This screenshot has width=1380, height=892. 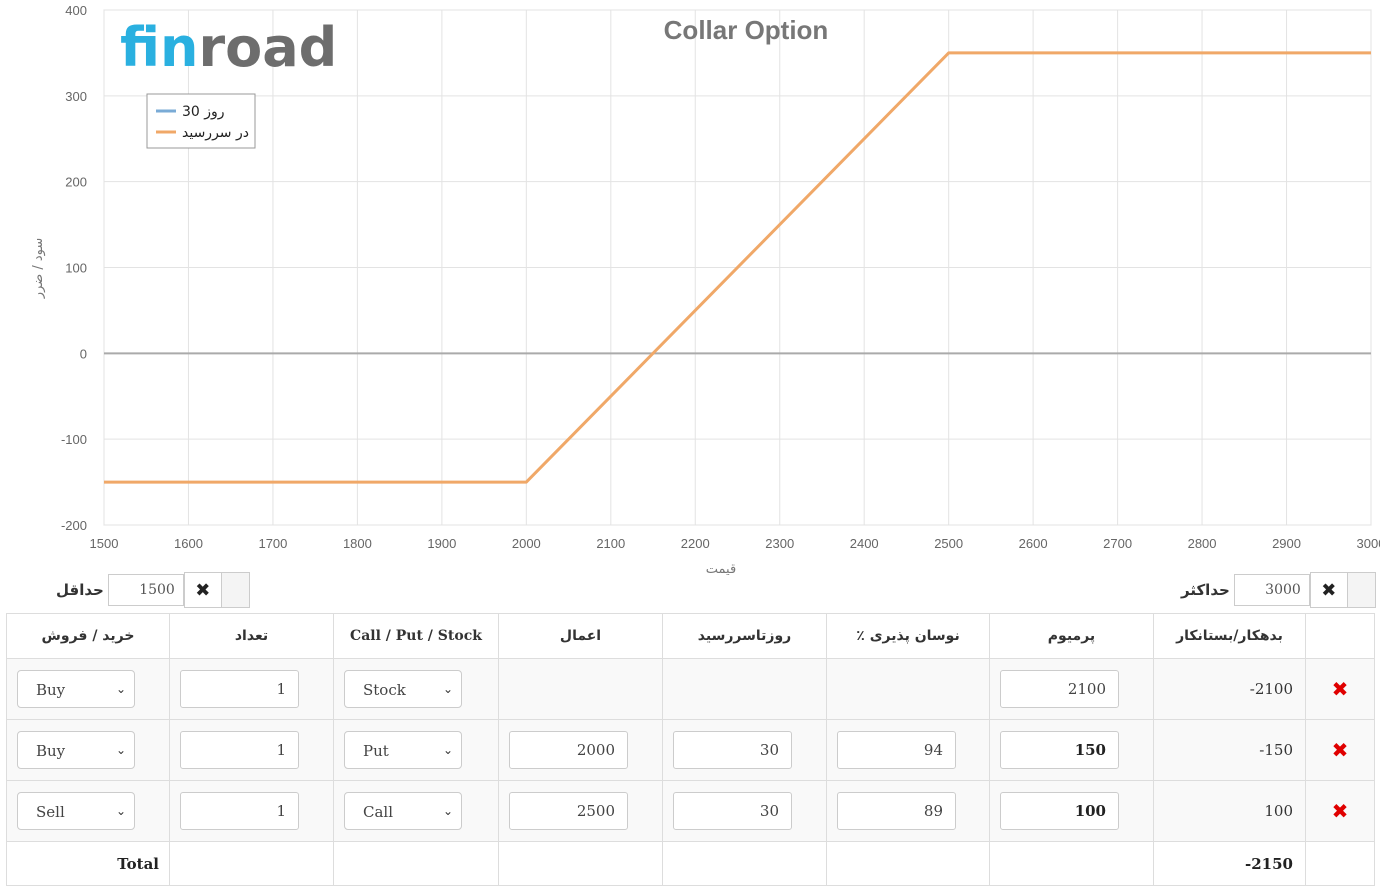 What do you see at coordinates (580, 689) in the screenshot?
I see `strike-cell` at bounding box center [580, 689].